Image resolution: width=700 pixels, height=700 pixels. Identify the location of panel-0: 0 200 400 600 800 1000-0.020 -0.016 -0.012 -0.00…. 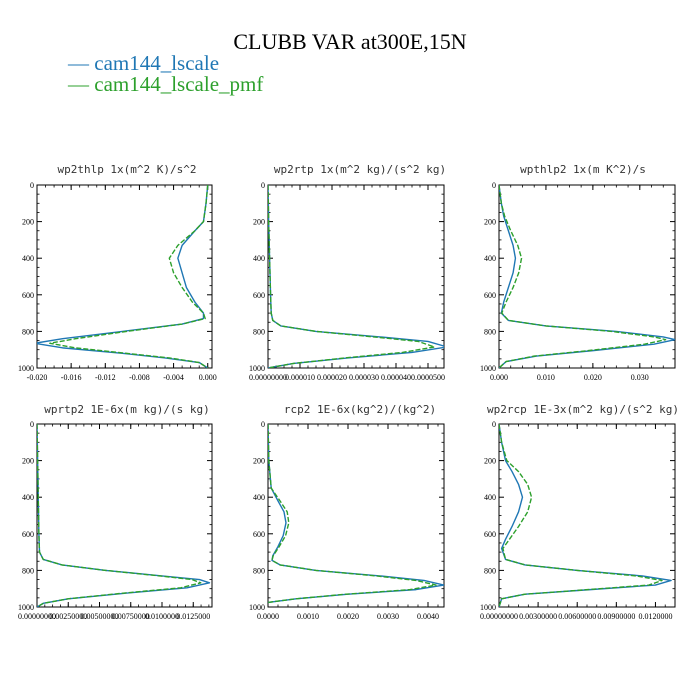
(117, 281).